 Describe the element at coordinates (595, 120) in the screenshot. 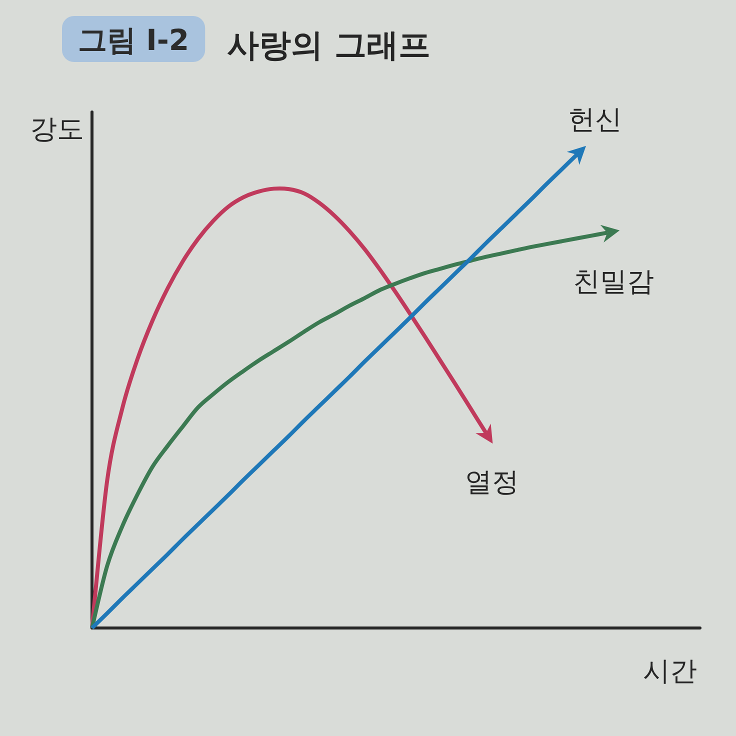

I see `series-label: 헌신` at that location.